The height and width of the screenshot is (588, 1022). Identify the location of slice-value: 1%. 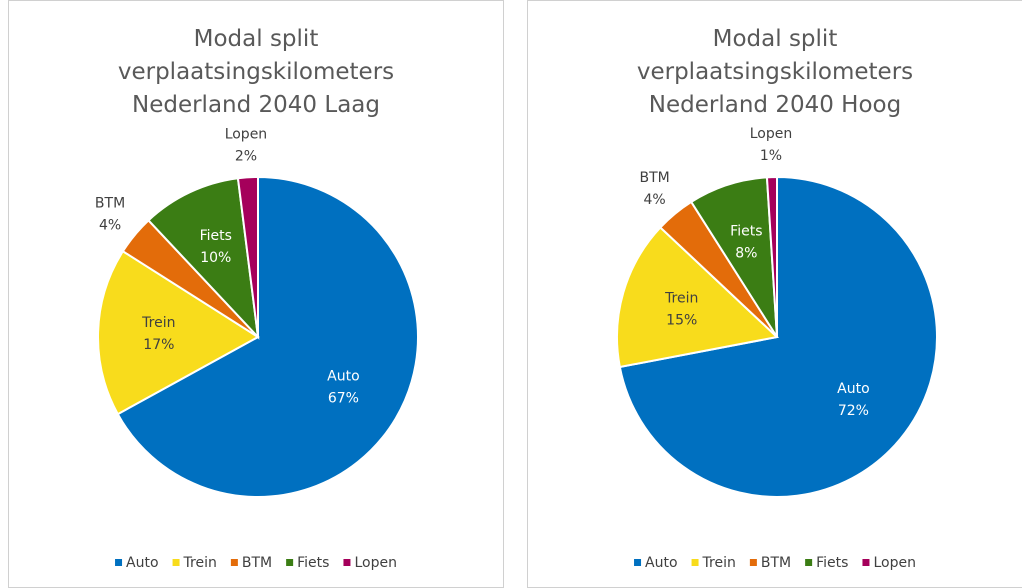
(771, 156).